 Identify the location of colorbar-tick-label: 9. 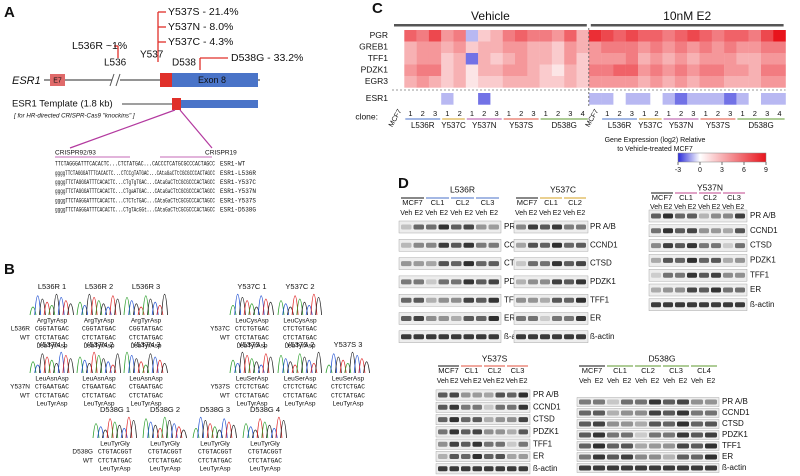
(766, 170).